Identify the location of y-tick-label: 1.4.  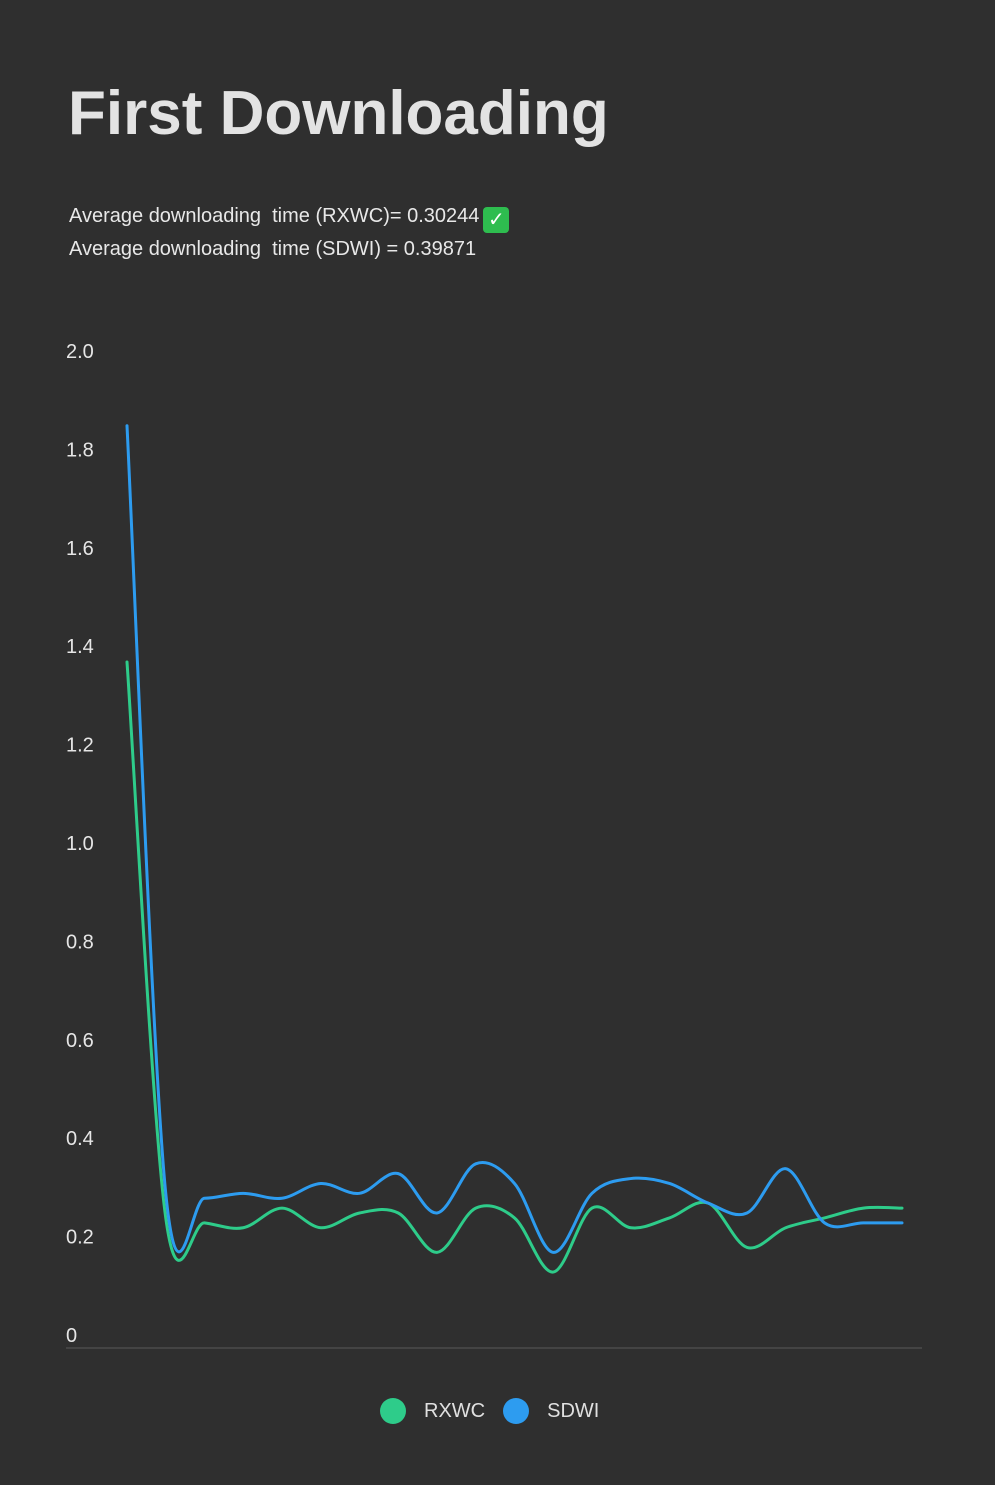
(80, 647).